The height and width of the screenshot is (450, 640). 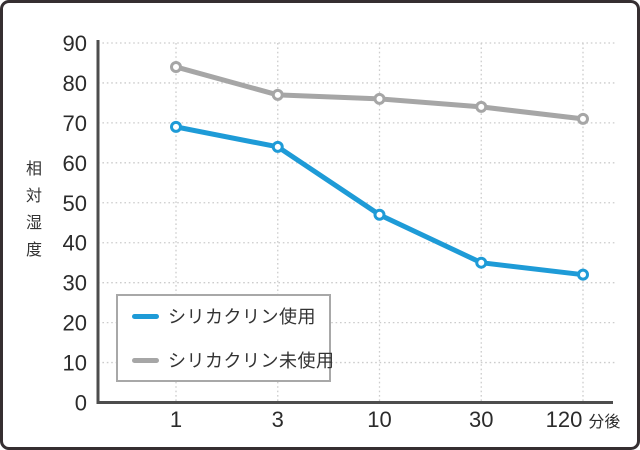 What do you see at coordinates (75, 163) in the screenshot?
I see `y-tick-label: 60` at bounding box center [75, 163].